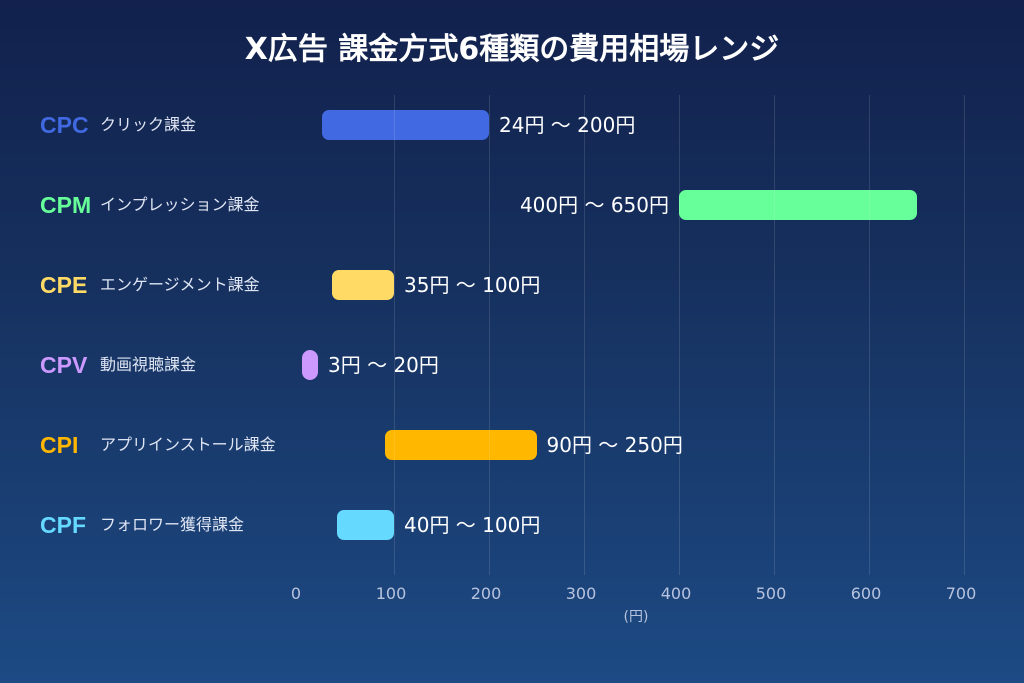 Image resolution: width=1024 pixels, height=683 pixels. Describe the element at coordinates (594, 205) in the screenshot. I see `range-label: 400円 〜 650円` at that location.